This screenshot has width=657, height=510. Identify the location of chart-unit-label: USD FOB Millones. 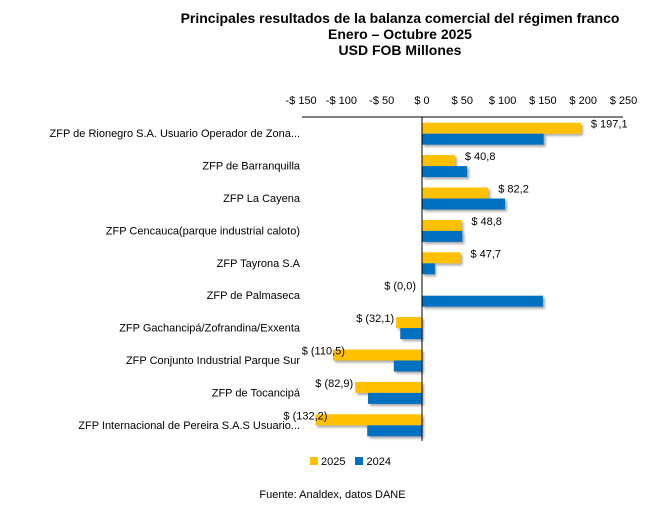
(400, 50).